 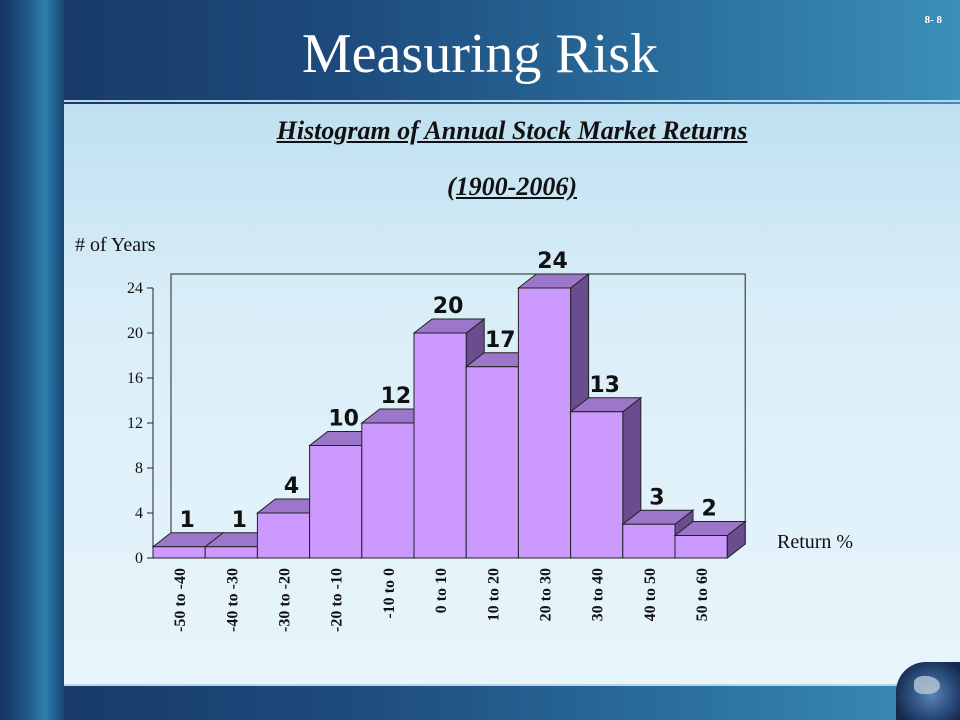 I want to click on data-label: 2, so click(x=708, y=509).